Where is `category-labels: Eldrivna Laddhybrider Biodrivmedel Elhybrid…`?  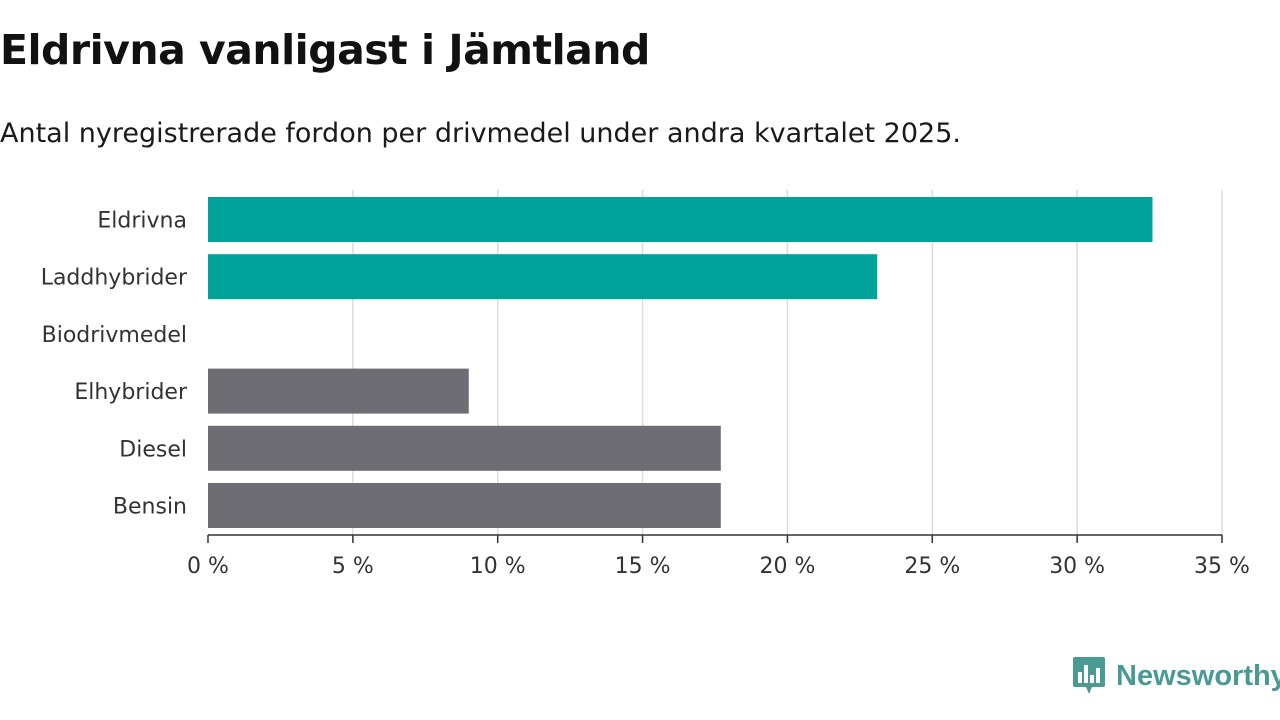
category-labels: Eldrivna Laddhybrider Biodrivmedel Elhybrid… is located at coordinates (114, 364).